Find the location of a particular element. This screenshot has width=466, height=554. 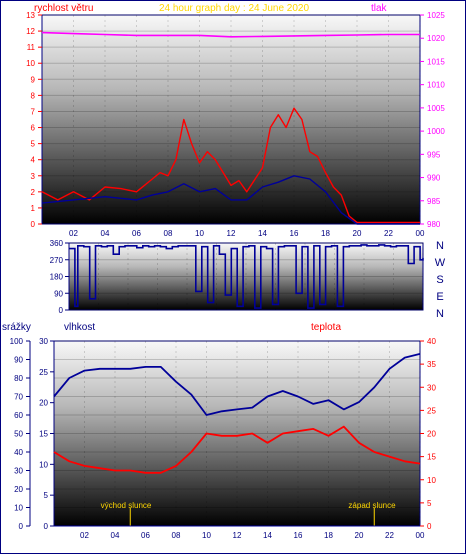

direction-gridlines is located at coordinates (246, 276).